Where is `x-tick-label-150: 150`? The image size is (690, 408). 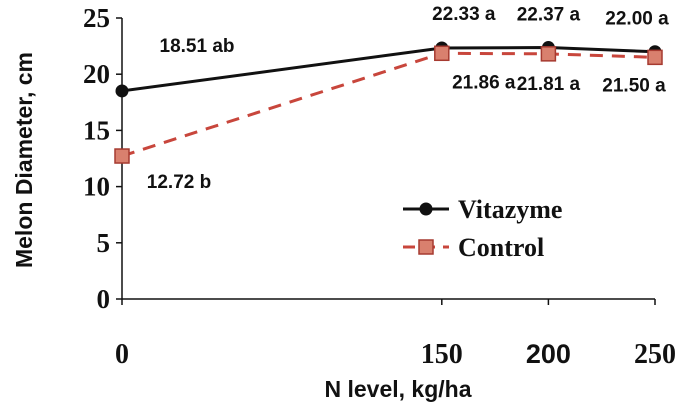
x-tick-label-150: 150 is located at coordinates (442, 354).